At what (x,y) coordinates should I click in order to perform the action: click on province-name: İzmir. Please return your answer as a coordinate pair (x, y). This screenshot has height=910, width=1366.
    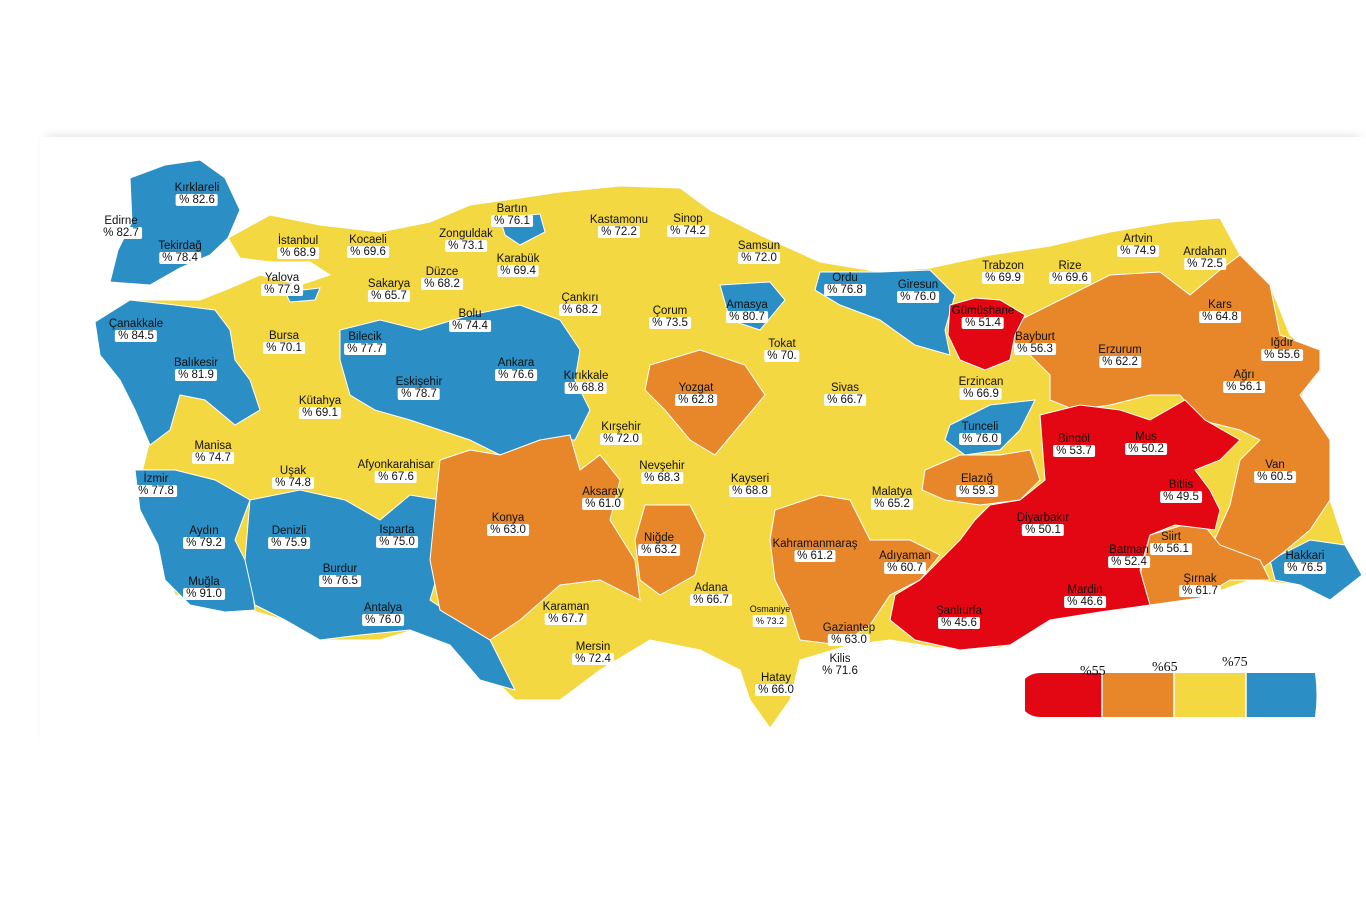
    Looking at the image, I should click on (156, 479).